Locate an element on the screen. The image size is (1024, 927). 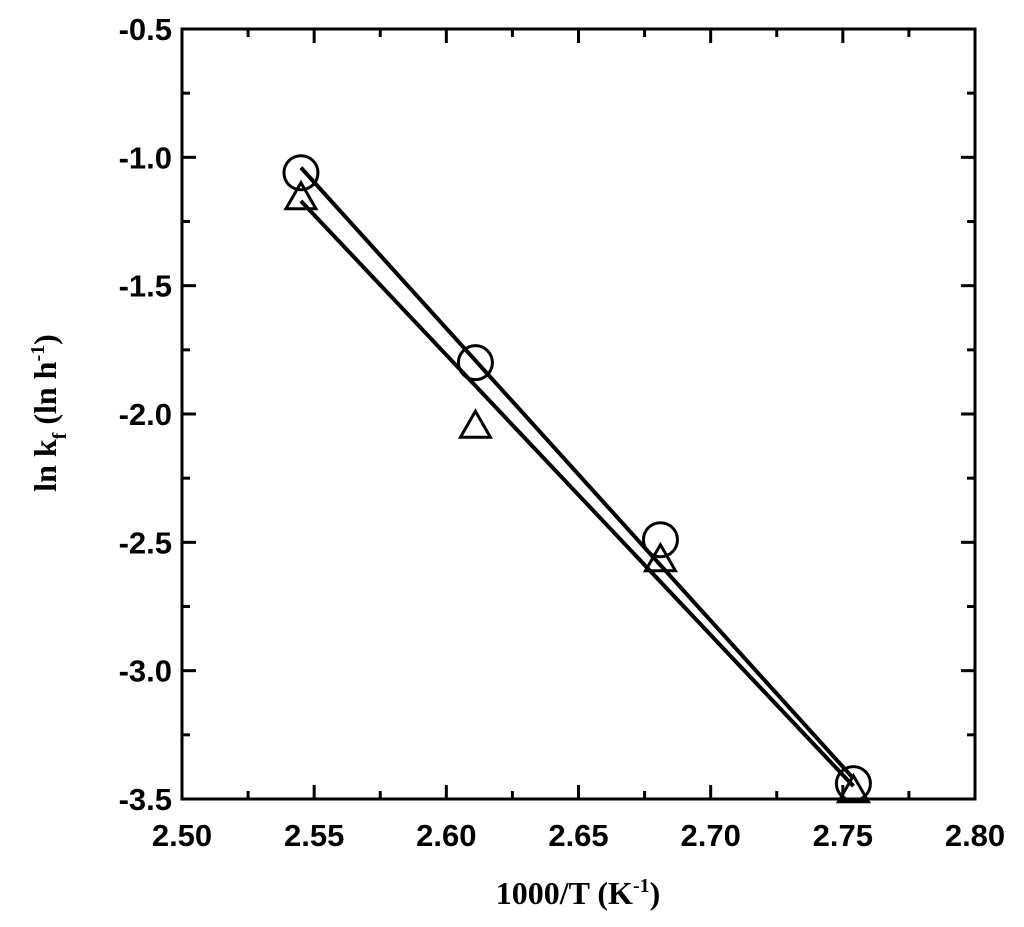
x-axis-title-sup: -1 is located at coordinates (641, 886).